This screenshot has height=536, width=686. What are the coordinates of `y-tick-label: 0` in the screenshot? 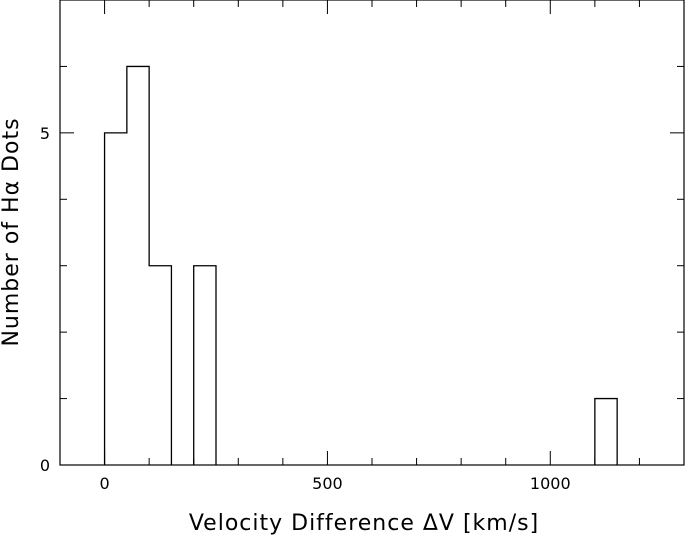 It's located at (45, 465).